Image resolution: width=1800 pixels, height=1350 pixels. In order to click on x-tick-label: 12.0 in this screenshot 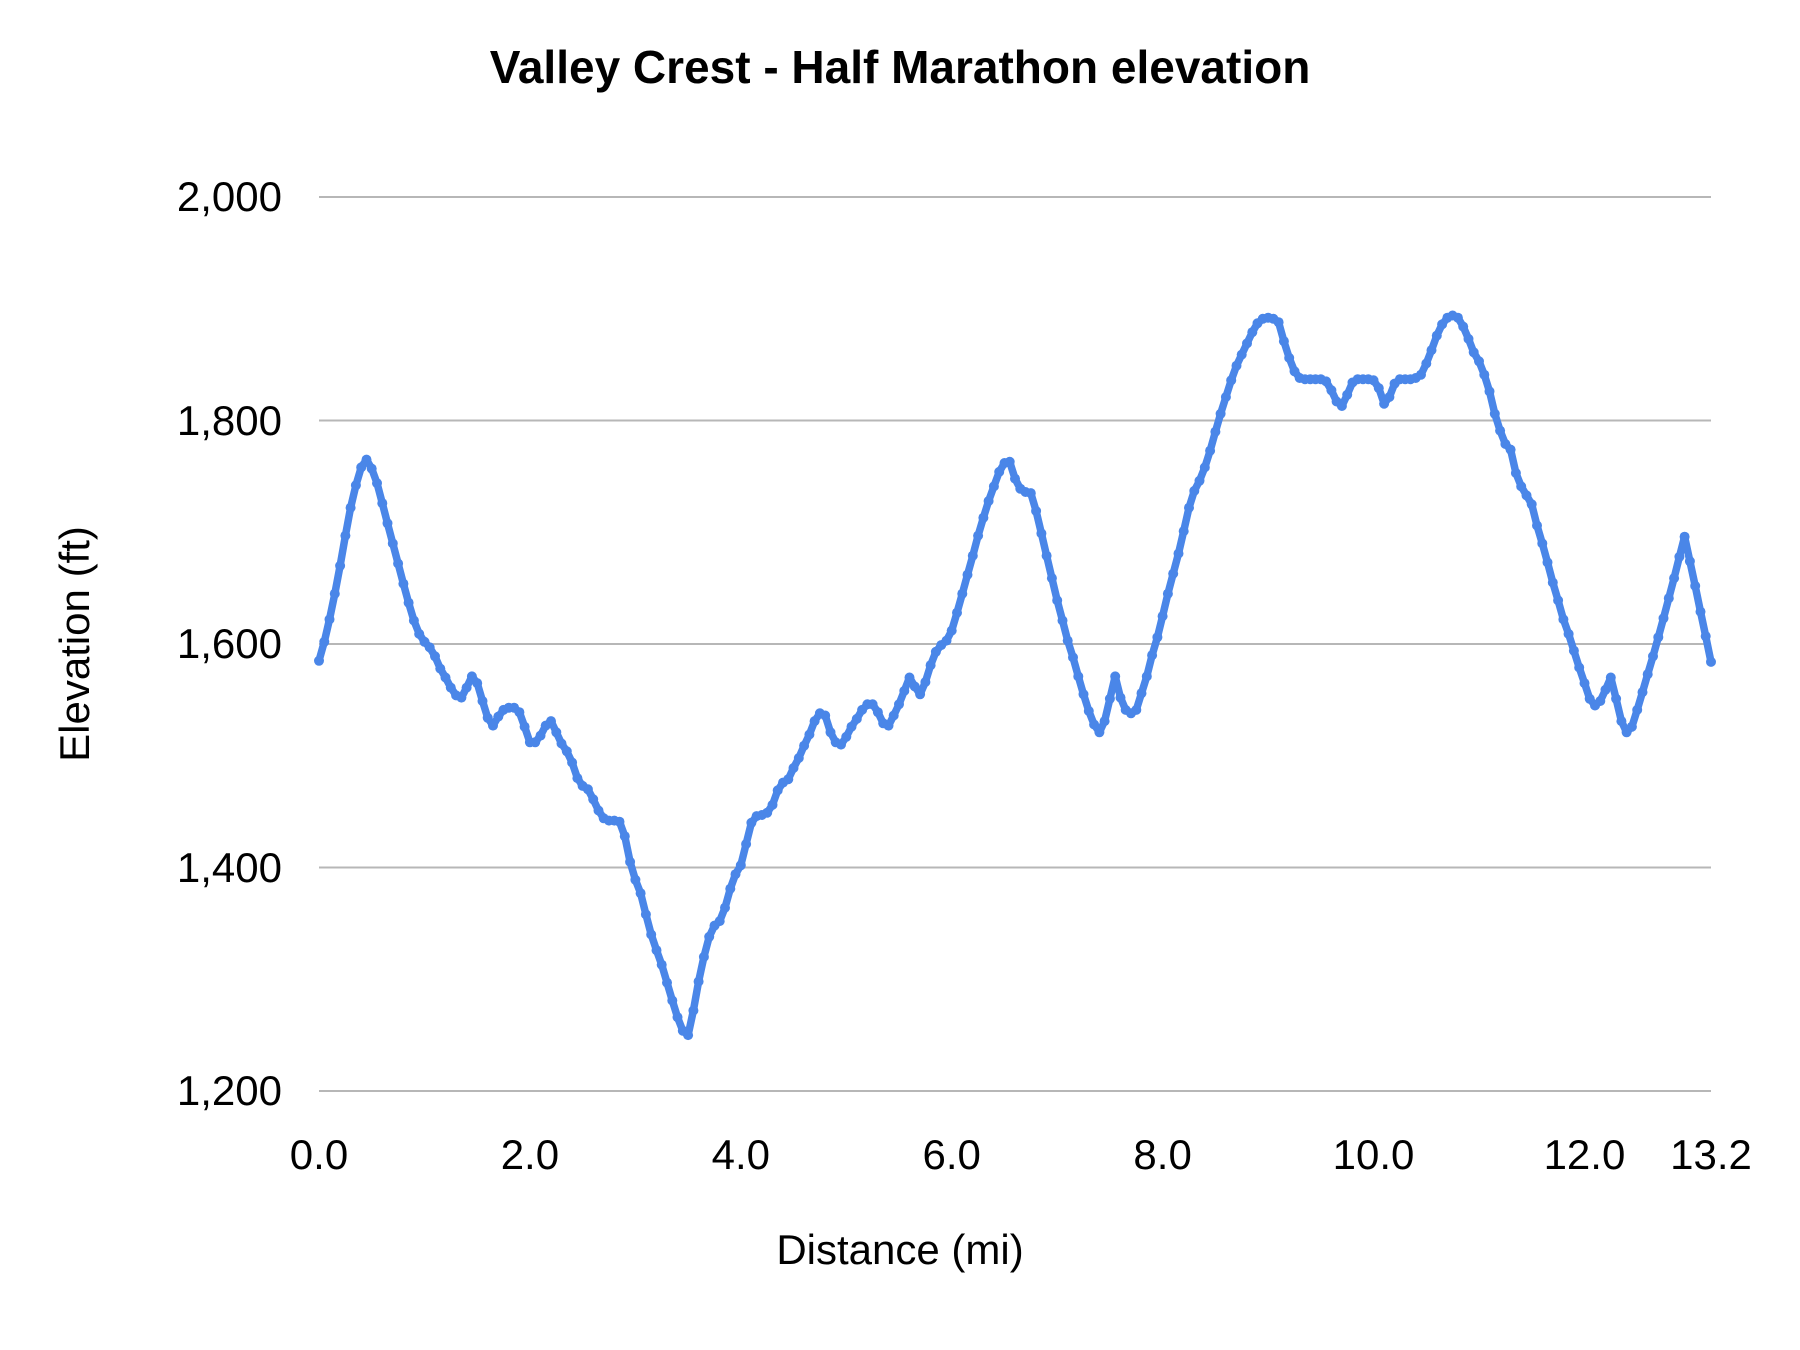, I will do `click(1584, 1154)`.